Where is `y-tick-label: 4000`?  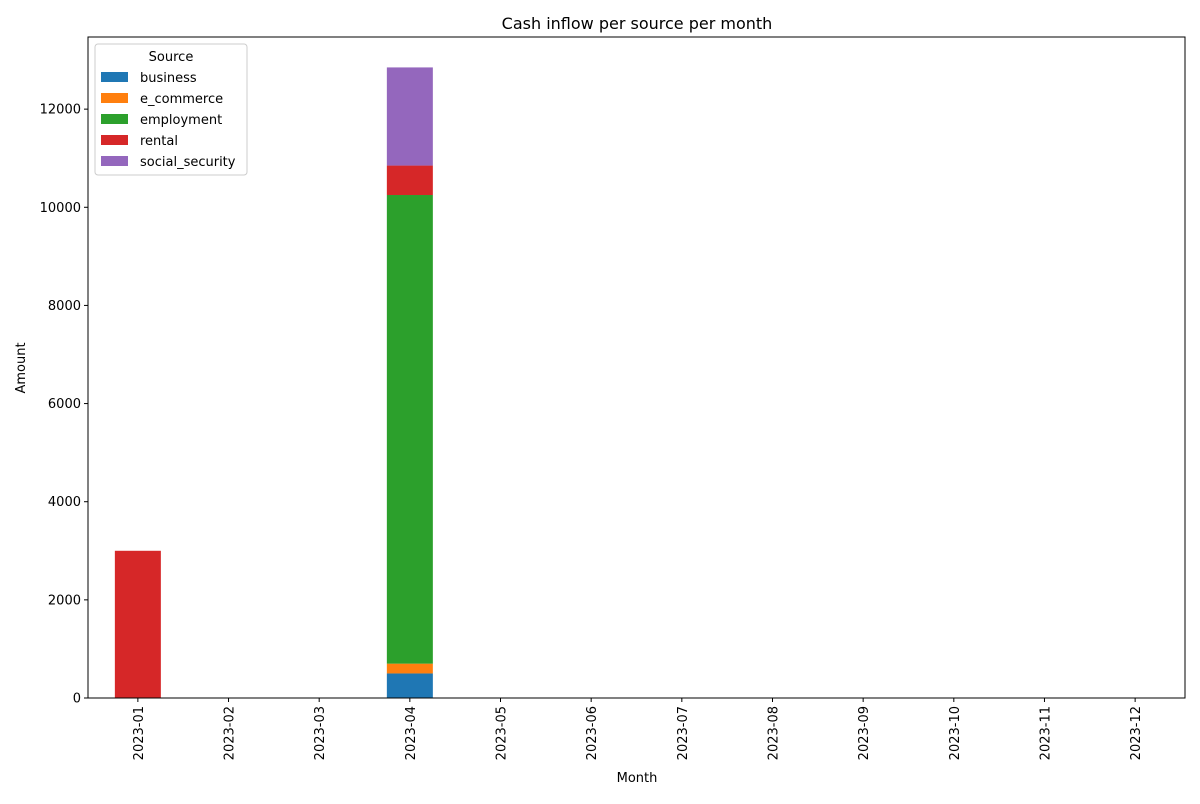 y-tick-label: 4000 is located at coordinates (64, 502).